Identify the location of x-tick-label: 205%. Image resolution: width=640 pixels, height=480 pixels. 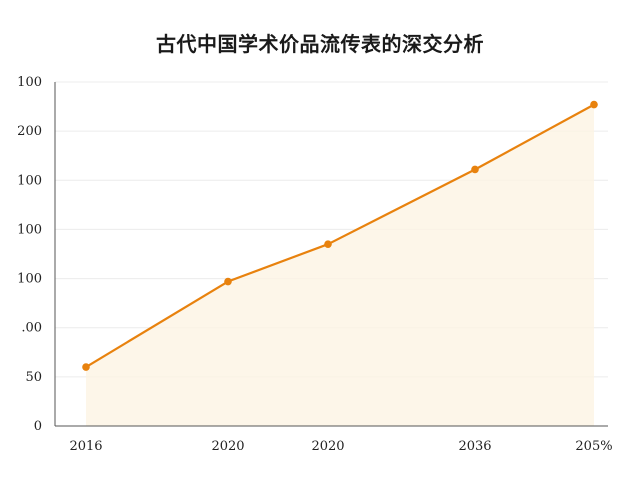
(593, 446).